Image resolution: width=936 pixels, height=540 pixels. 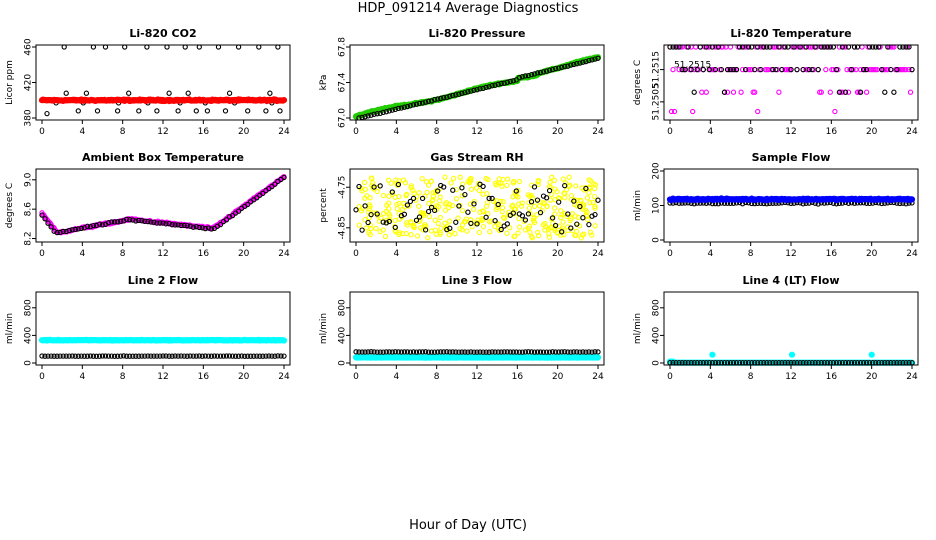 I want to click on x-tick-label: 24, so click(x=912, y=254).